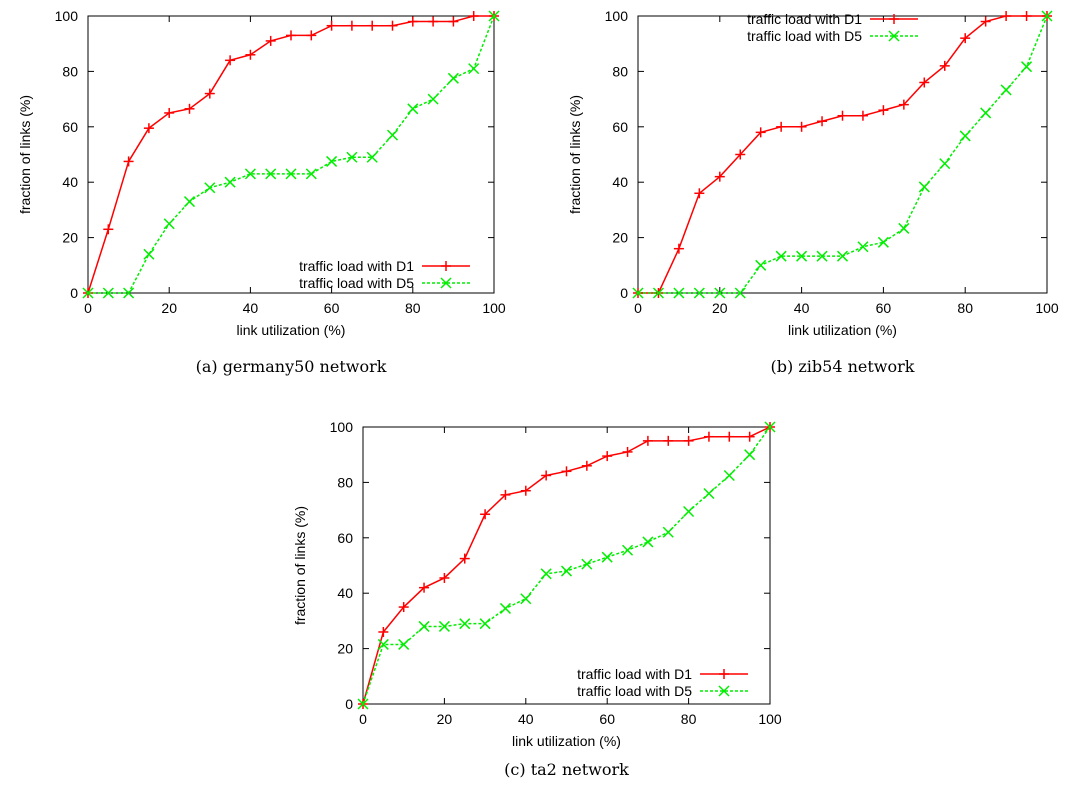 The image size is (1065, 788). Describe the element at coordinates (70, 71) in the screenshot. I see `y-tick-label: 80` at that location.